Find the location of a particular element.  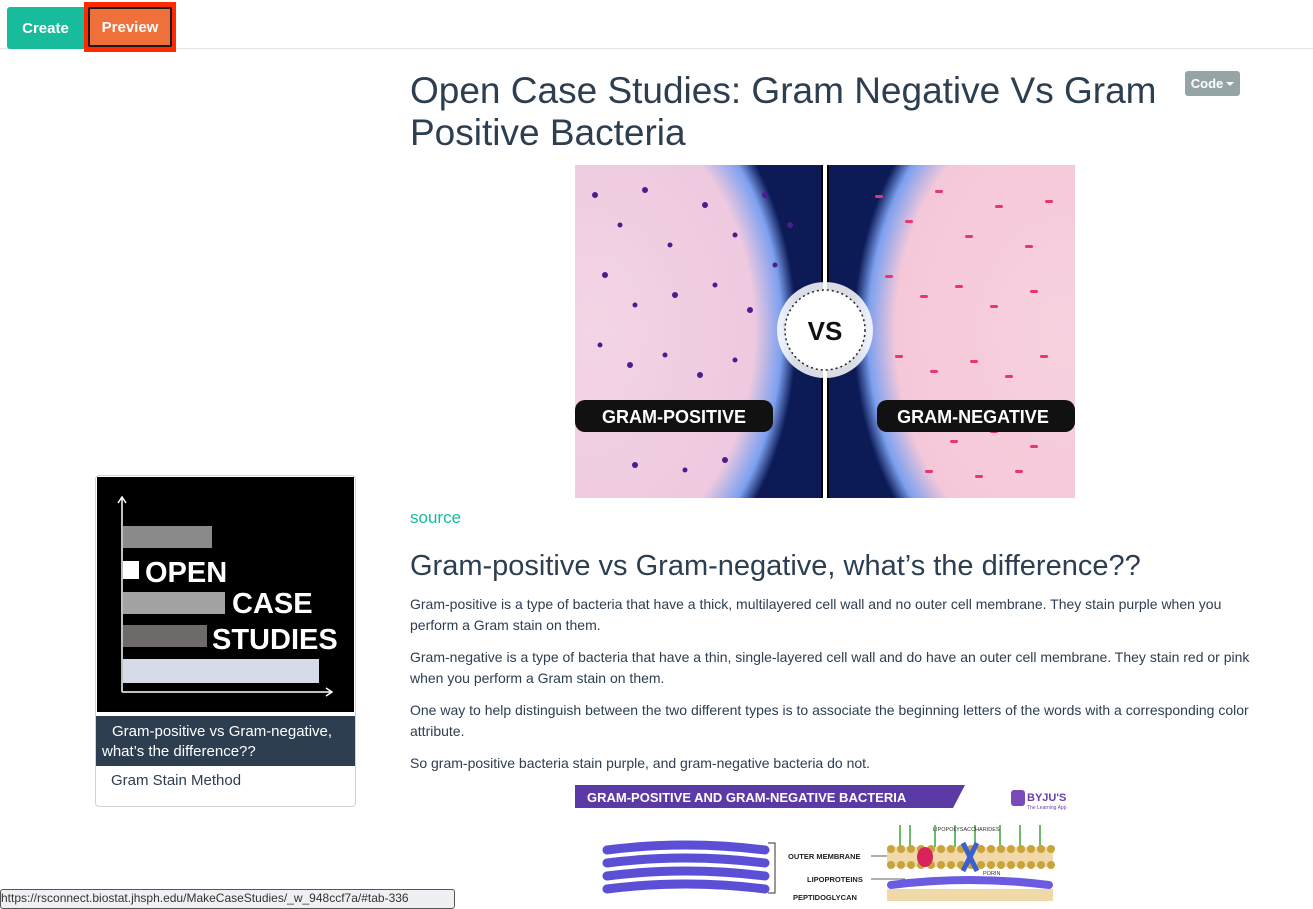

code-dropdown-button: Code is located at coordinates (1212, 83).